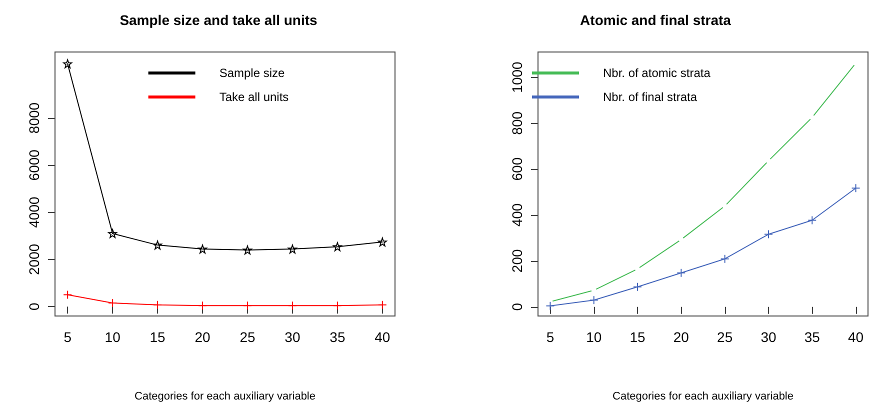 This screenshot has height=409, width=873. Describe the element at coordinates (655, 20) in the screenshot. I see `chart-title: Atomic and final strata` at that location.